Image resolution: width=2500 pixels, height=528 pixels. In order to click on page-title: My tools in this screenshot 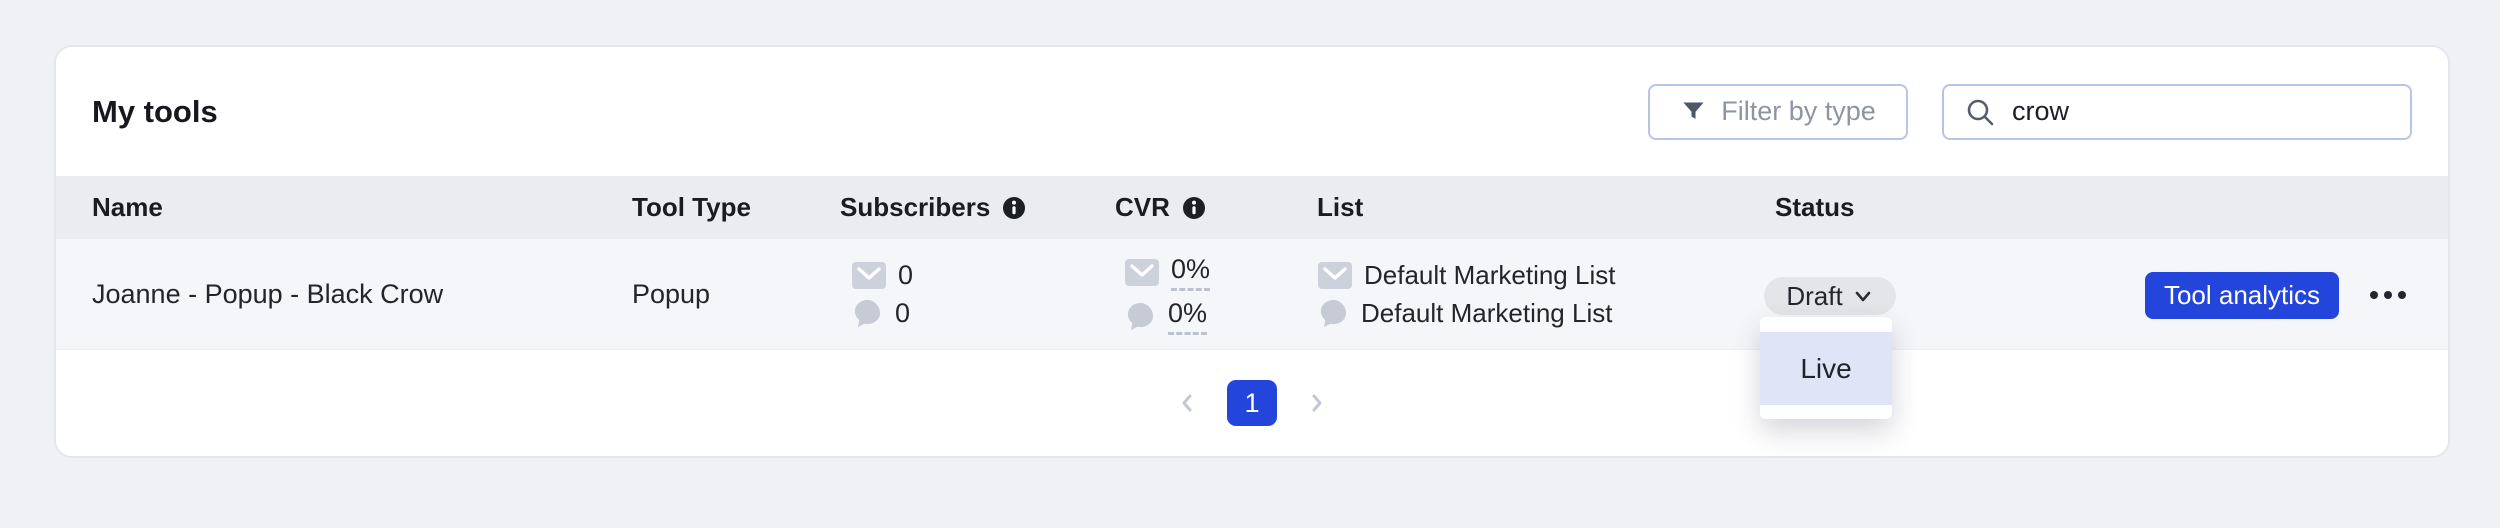, I will do `click(155, 111)`.